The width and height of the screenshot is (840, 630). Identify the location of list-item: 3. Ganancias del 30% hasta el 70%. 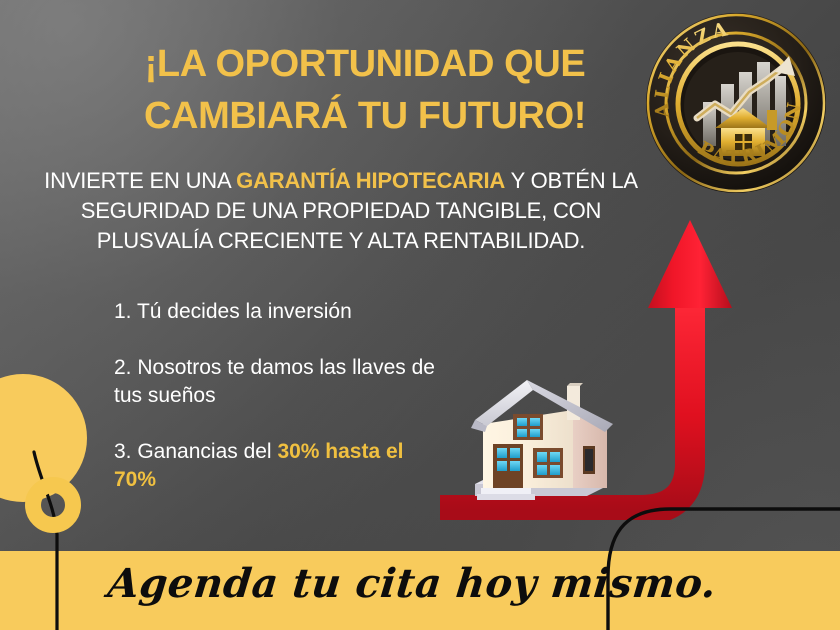
(279, 466).